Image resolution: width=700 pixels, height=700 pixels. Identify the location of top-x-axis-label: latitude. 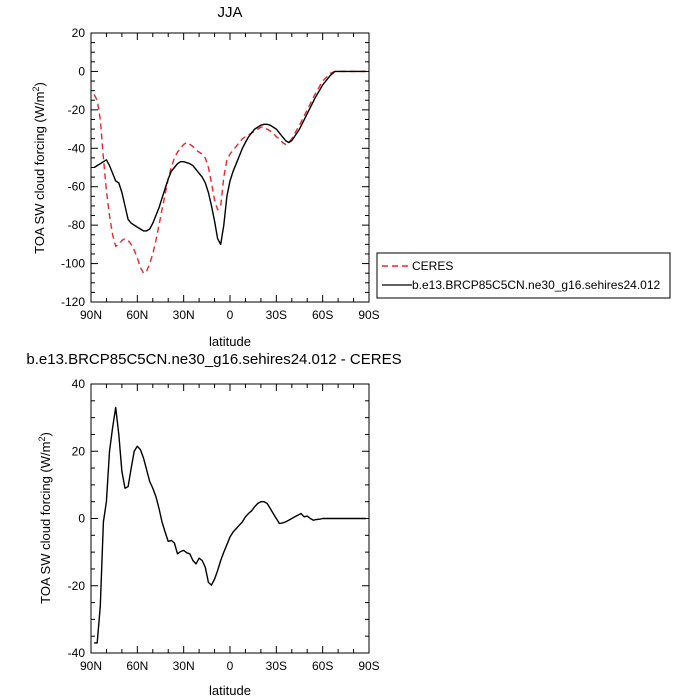
(230, 341).